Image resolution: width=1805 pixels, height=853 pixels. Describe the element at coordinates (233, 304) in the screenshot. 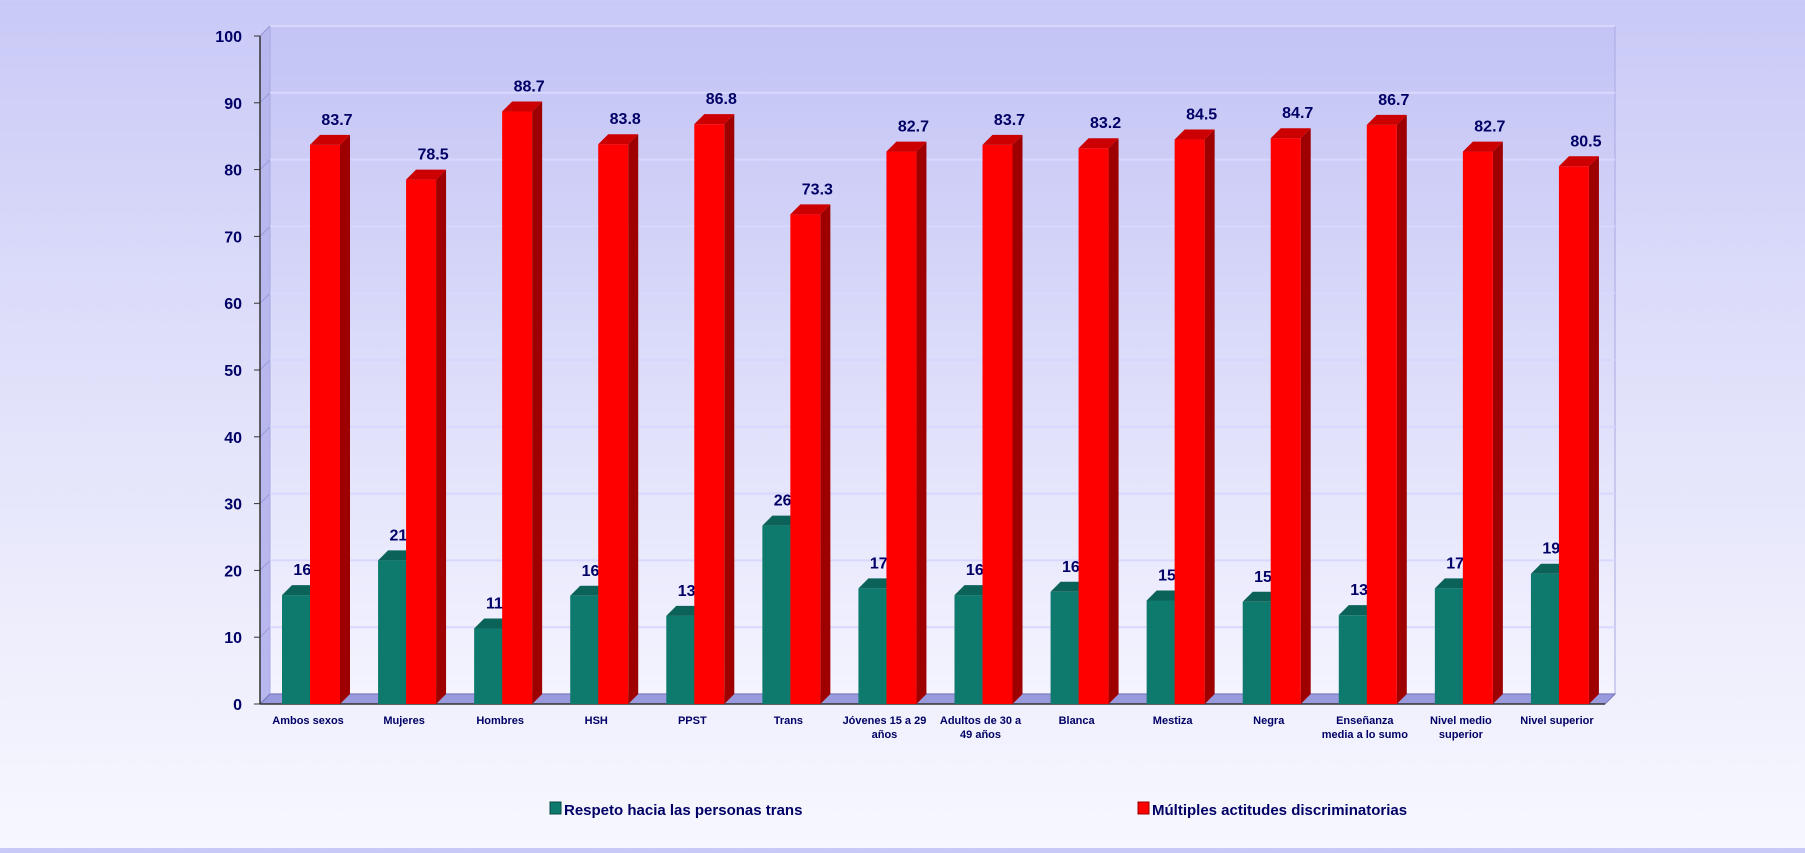

I see `y-tick-label: 60` at that location.